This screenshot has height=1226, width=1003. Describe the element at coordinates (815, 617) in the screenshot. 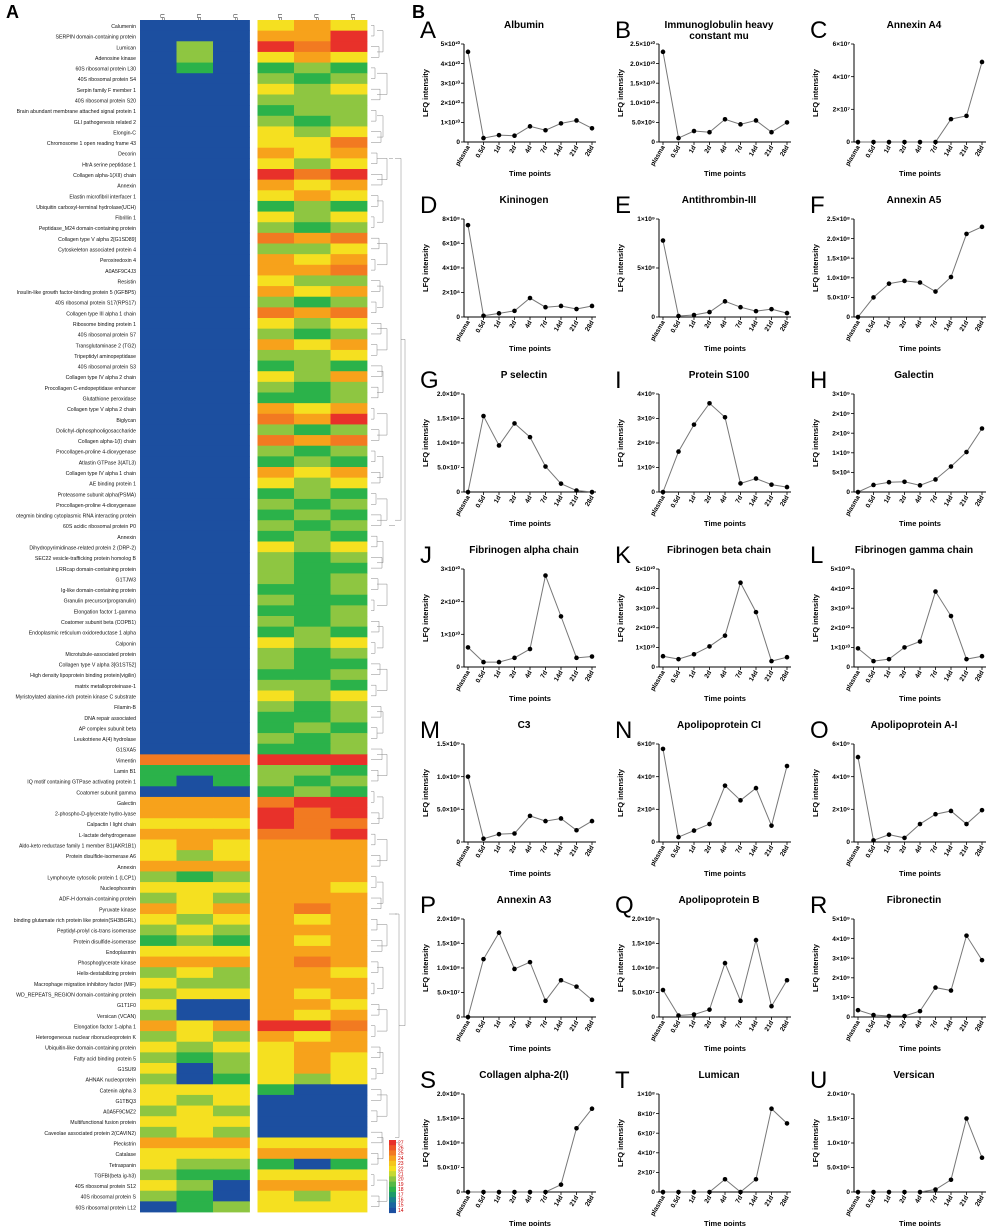

I see `y-axis-label: LFQ intensity` at that location.